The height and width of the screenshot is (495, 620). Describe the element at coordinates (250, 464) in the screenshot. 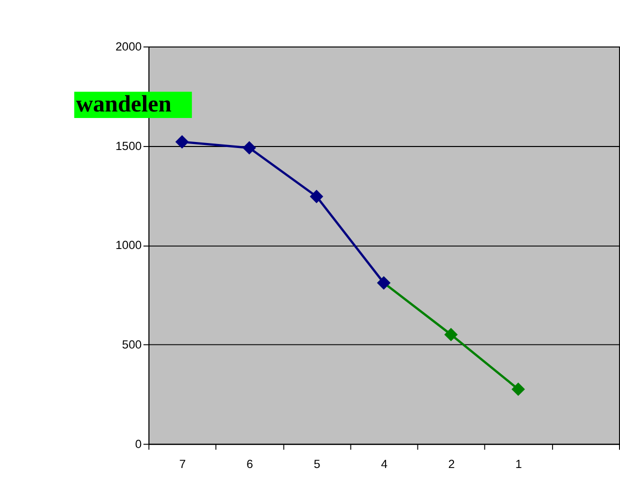

I see `x-tick-label: 6` at that location.